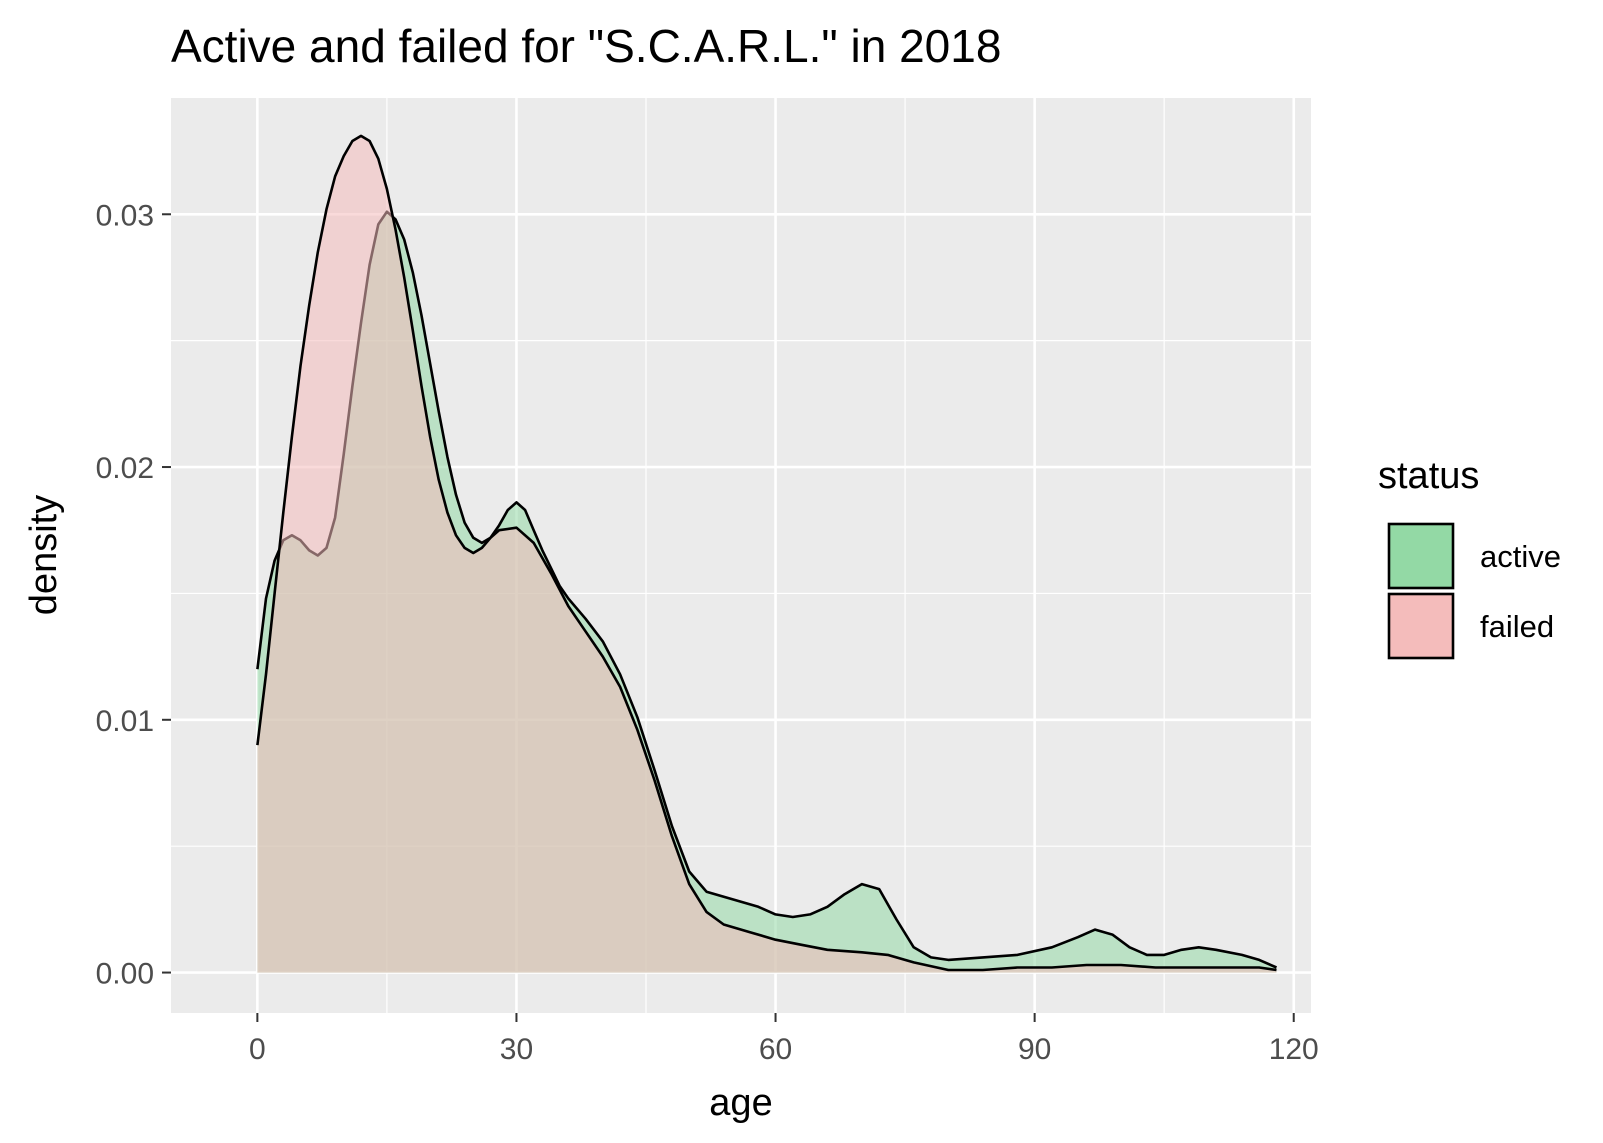  Describe the element at coordinates (775, 1049) in the screenshot. I see `x-tick-label: 60` at that location.